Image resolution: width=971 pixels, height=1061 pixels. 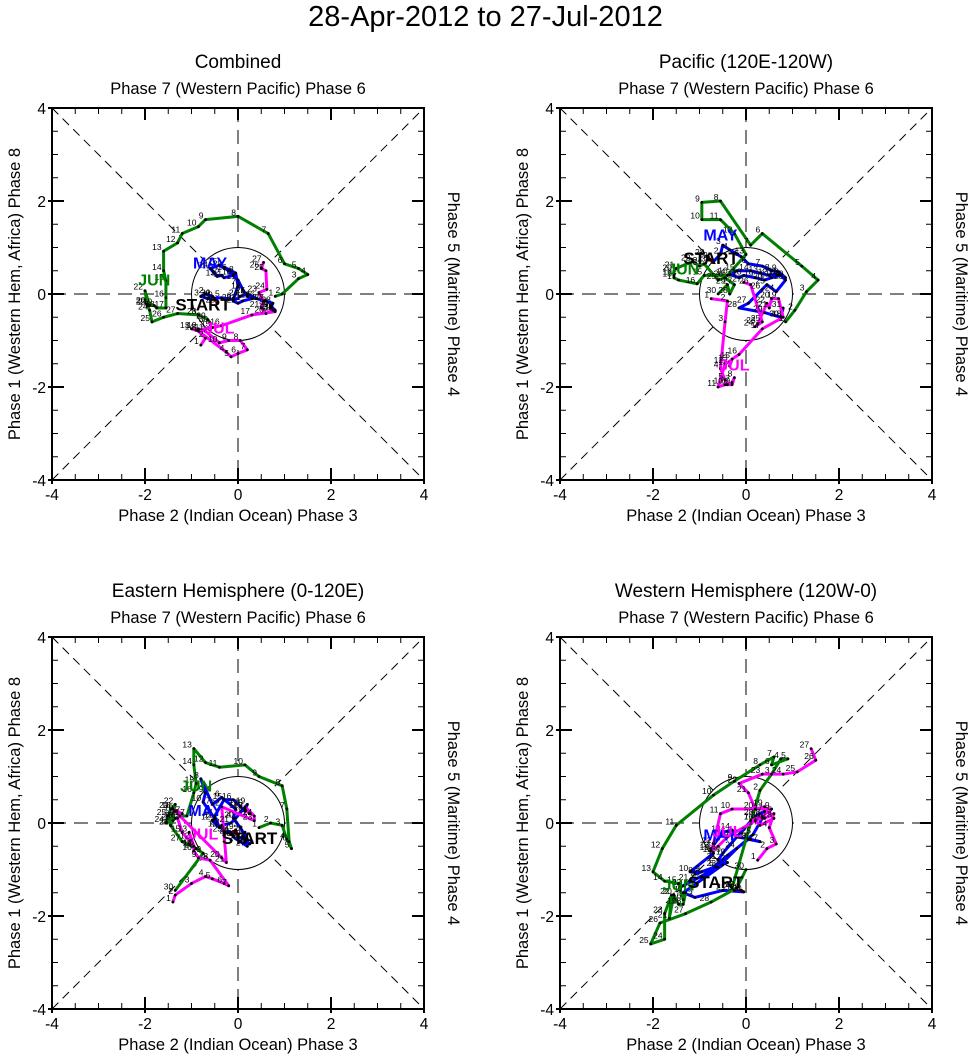 I want to click on day-label: 27, so click(x=737, y=278).